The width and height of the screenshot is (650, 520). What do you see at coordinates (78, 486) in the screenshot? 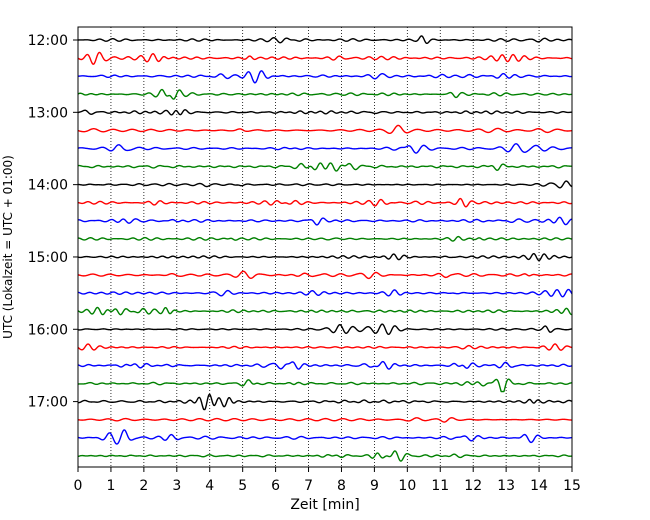
I see `x-tick-label: 0` at bounding box center [78, 486].